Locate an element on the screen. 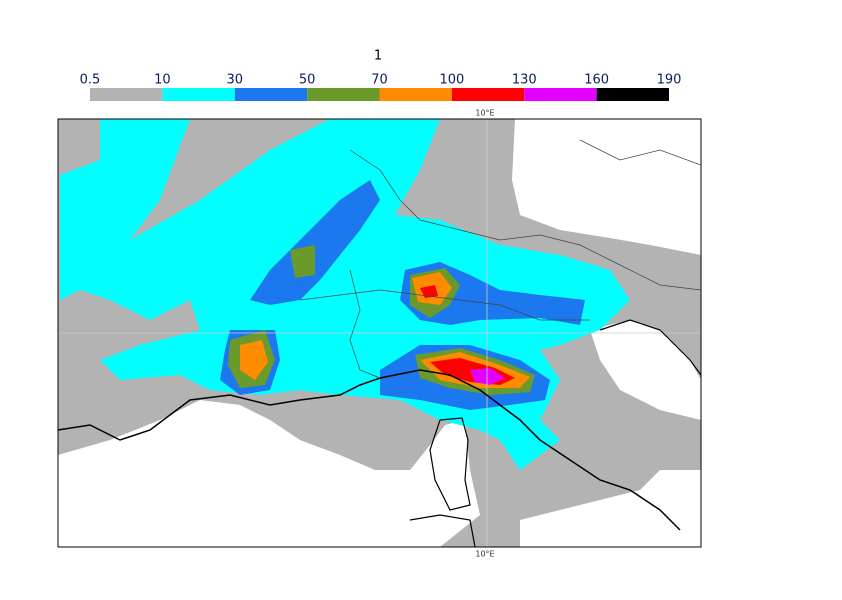  orange-area is located at coordinates (254, 360).